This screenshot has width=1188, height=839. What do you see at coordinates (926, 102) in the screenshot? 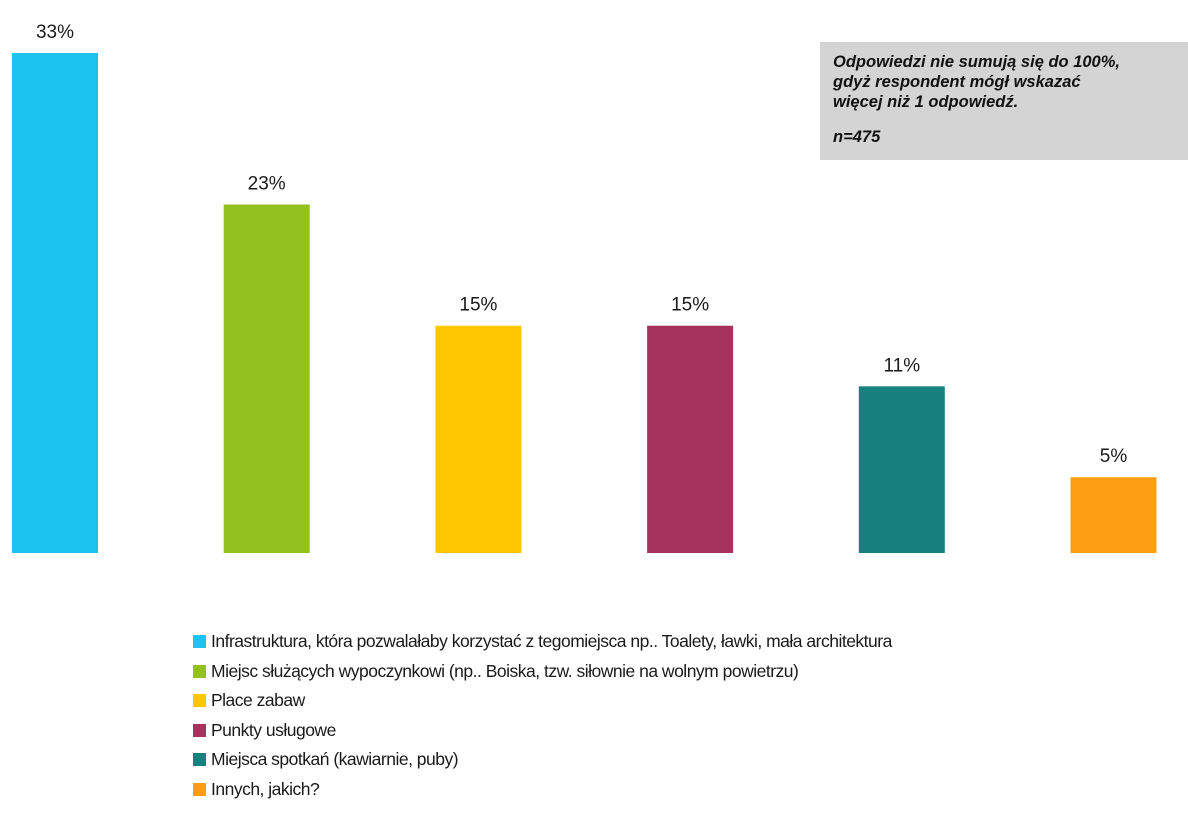
I see `note-line: więcej niż 1 odpowiedź.` at bounding box center [926, 102].